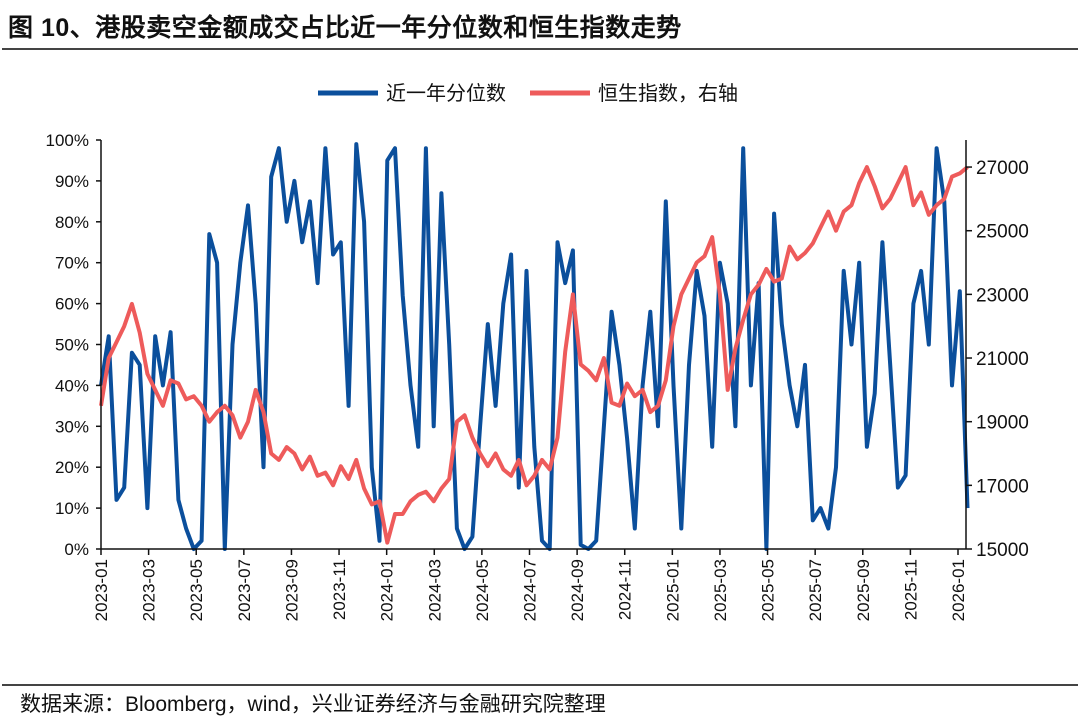 This screenshot has width=1080, height=722. I want to click on left-tick-label: 40%, so click(72, 385).